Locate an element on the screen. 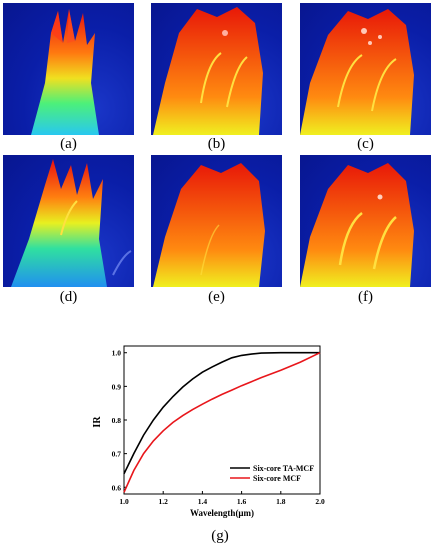  panel-b-label: (b) is located at coordinates (216, 144).